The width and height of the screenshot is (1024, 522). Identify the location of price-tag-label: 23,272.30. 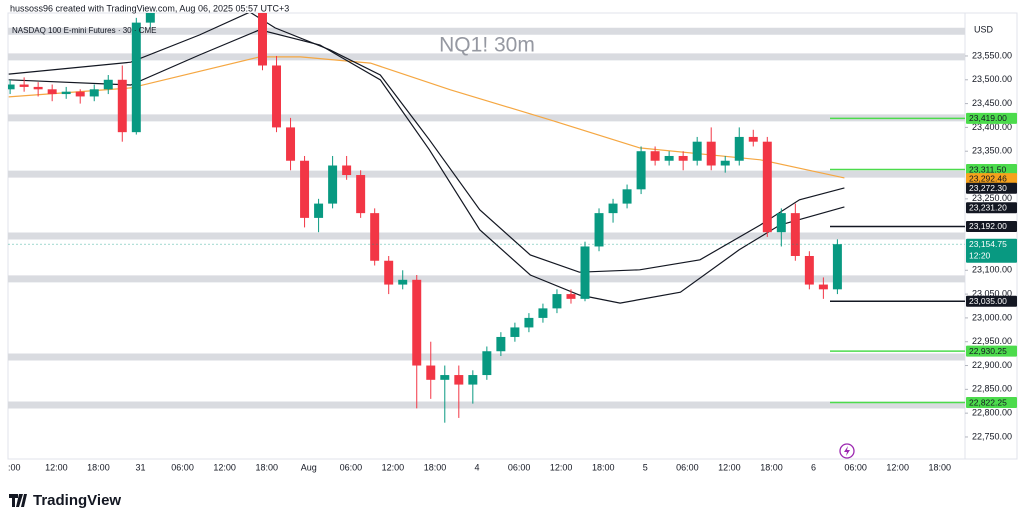
(988, 188).